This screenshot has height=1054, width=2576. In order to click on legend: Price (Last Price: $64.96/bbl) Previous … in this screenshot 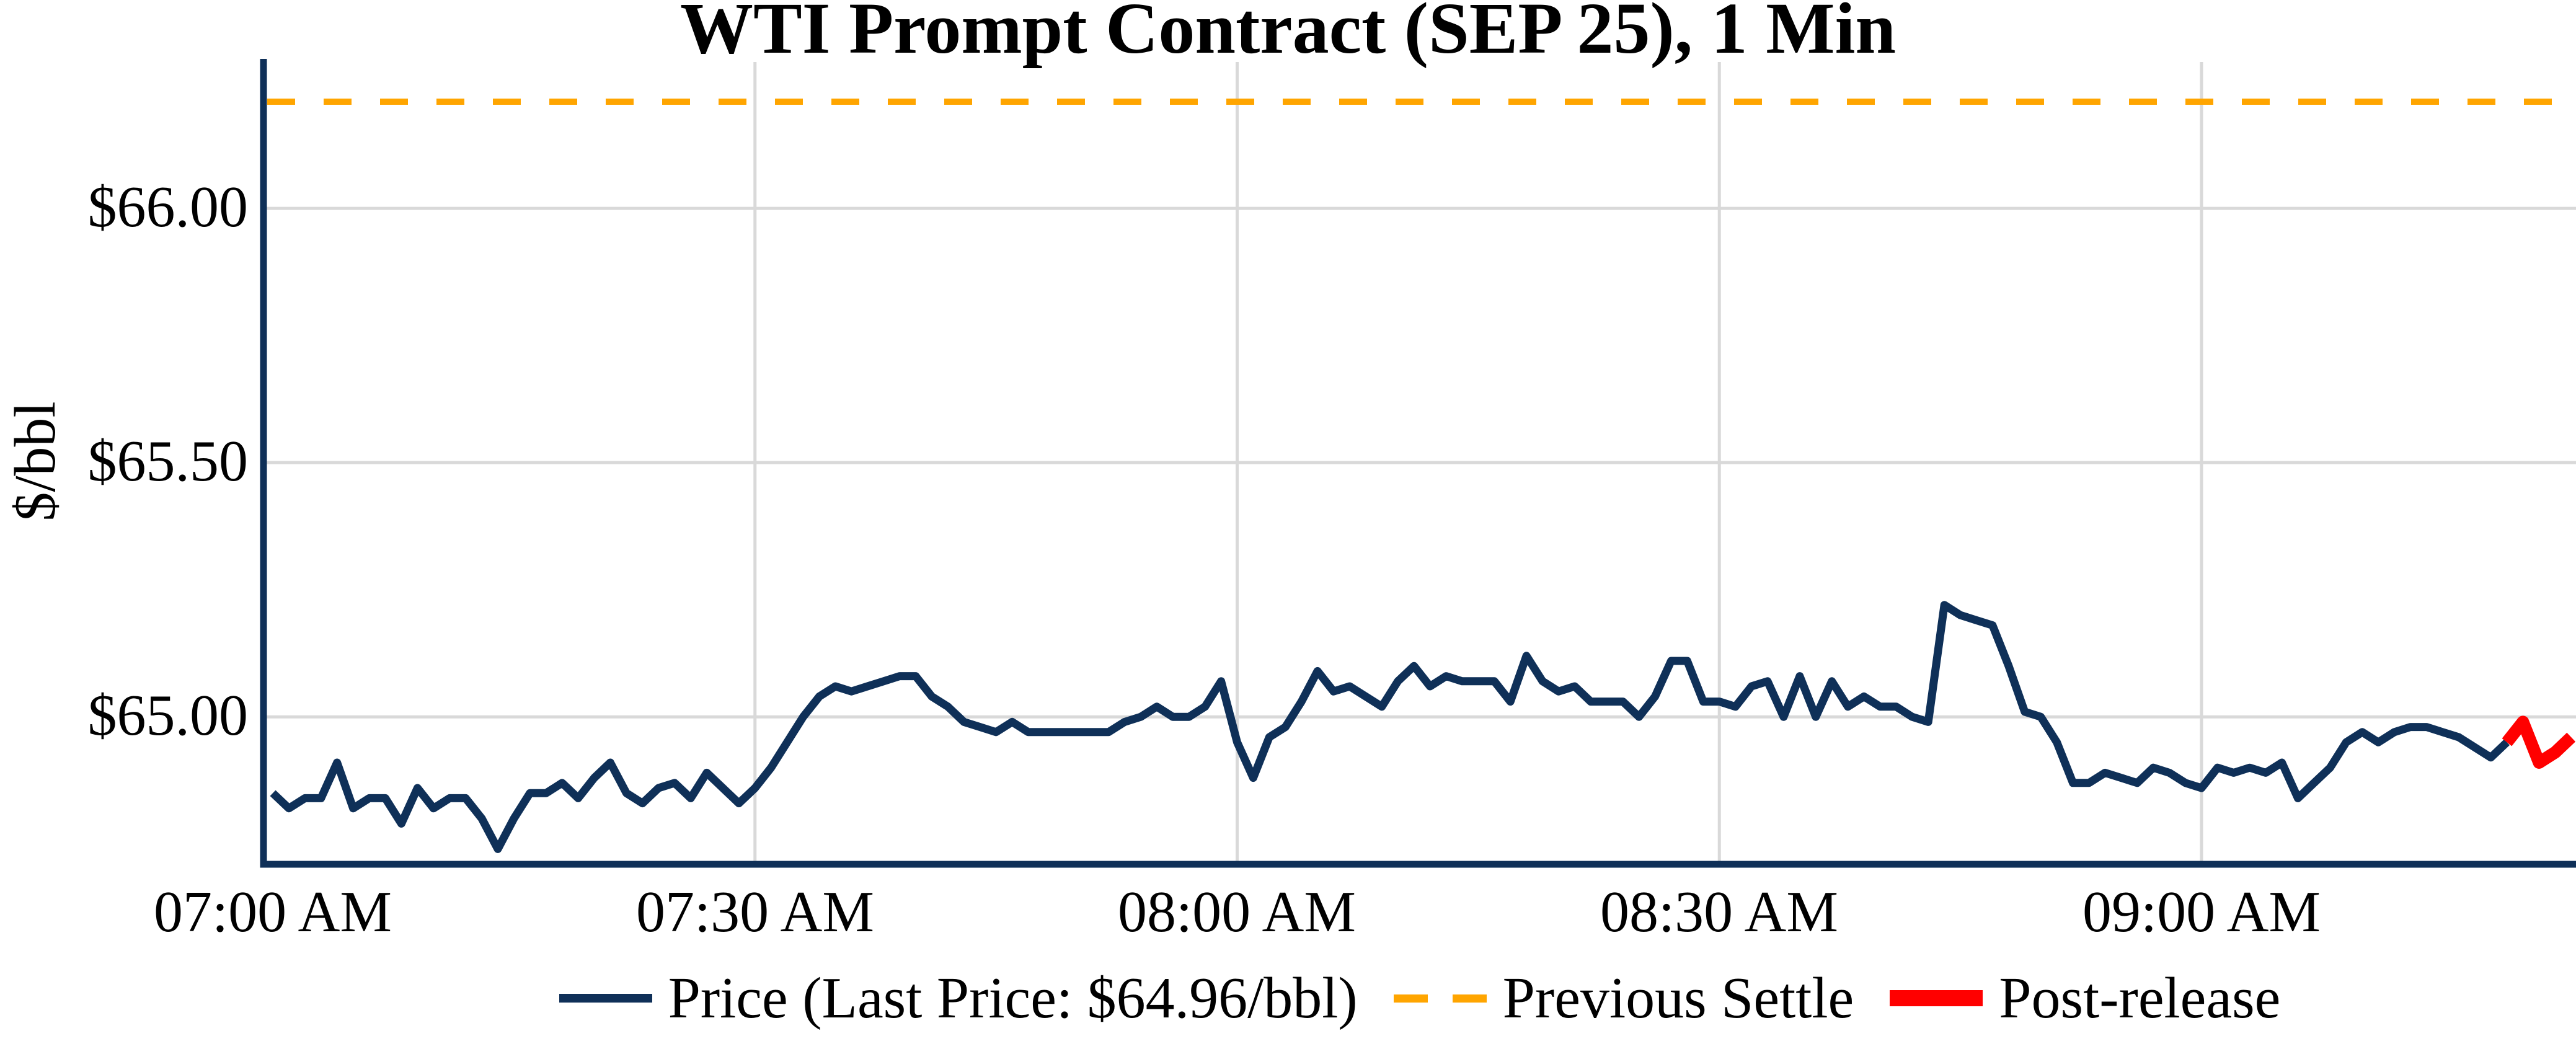, I will do `click(1419, 998)`.